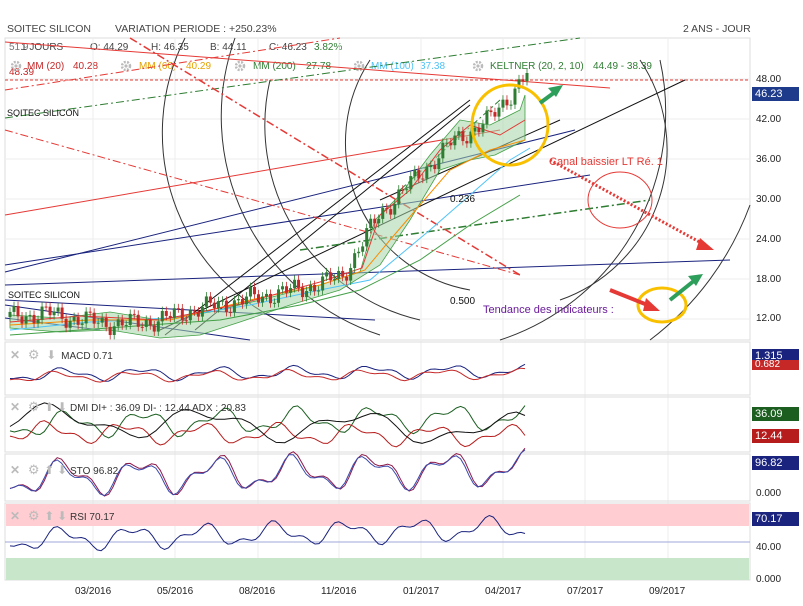 This screenshot has width=803, height=606. I want to click on dmi-label: DMI, so click(79, 408).